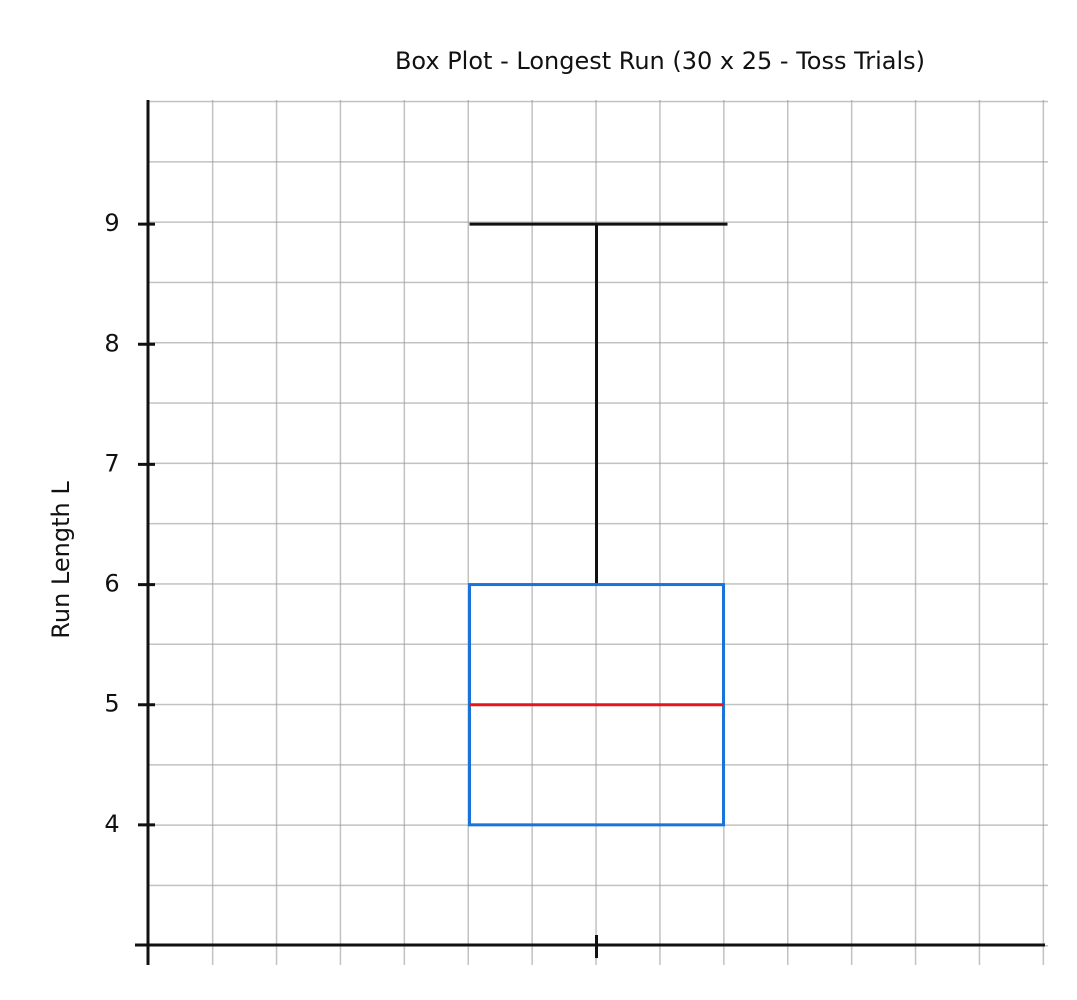  Describe the element at coordinates (111, 343) in the screenshot. I see `y-tick-label: 8` at that location.